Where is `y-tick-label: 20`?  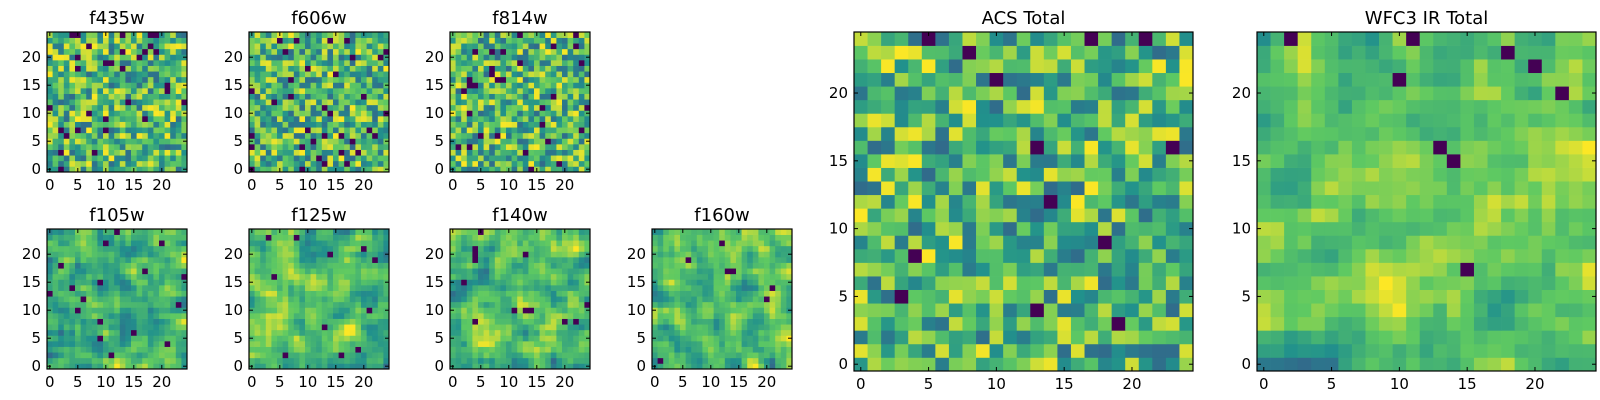 y-tick-label: 20 is located at coordinates (233, 254).